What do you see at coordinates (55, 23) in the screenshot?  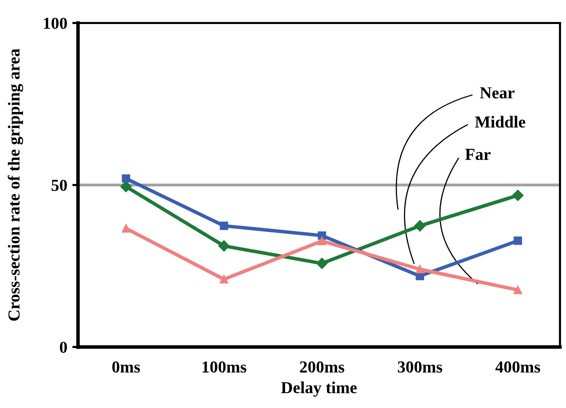 I see `y-tick-label: 100` at bounding box center [55, 23].